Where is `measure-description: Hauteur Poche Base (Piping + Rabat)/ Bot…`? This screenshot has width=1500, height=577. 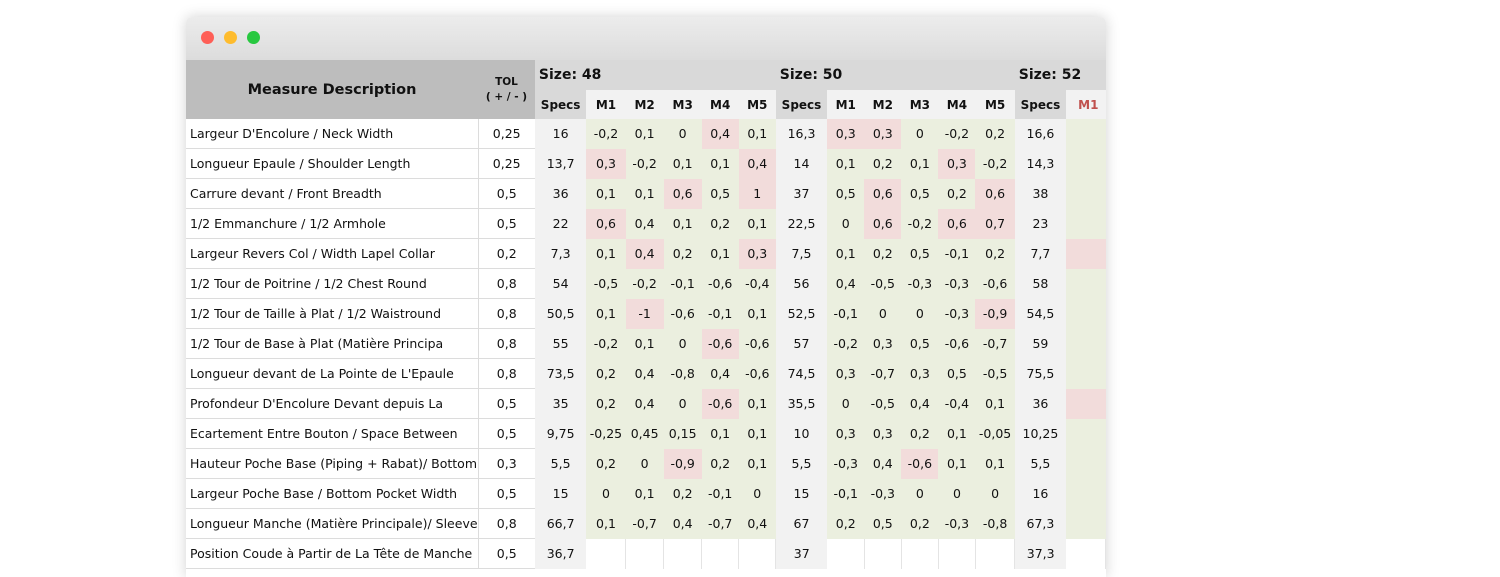 measure-description: Hauteur Poche Base (Piping + Rabat)/ Bot… is located at coordinates (332, 463).